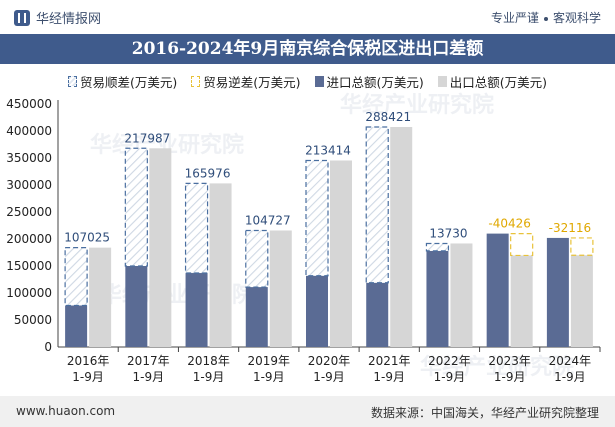 The height and width of the screenshot is (427, 615). I want to click on x-tick-label-year-2: 2018年, so click(208, 361).